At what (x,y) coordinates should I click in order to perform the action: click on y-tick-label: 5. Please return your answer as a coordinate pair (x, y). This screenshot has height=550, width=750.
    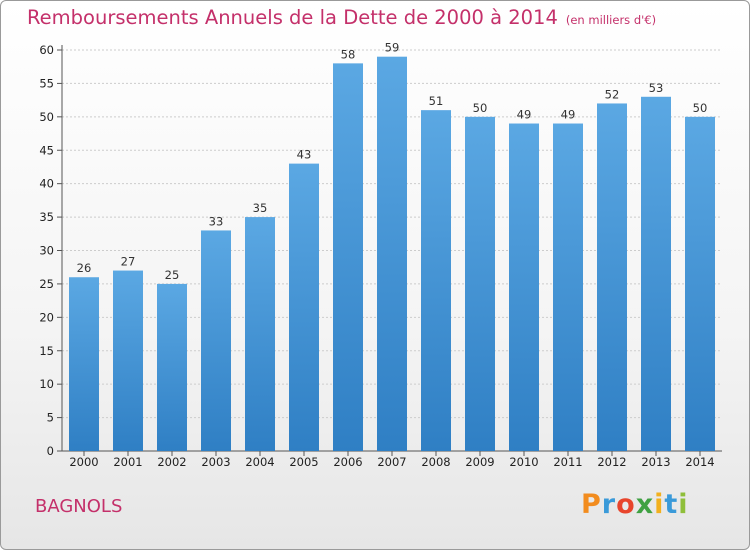
    Looking at the image, I should click on (50, 418).